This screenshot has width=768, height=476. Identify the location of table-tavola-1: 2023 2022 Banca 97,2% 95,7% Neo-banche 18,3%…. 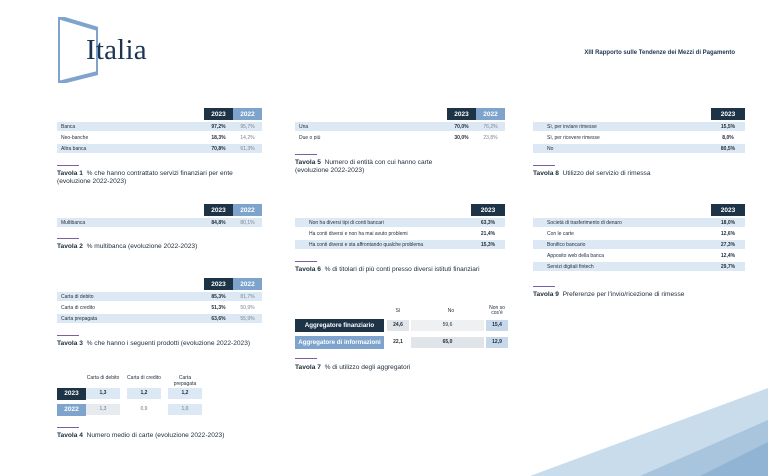
(159, 130).